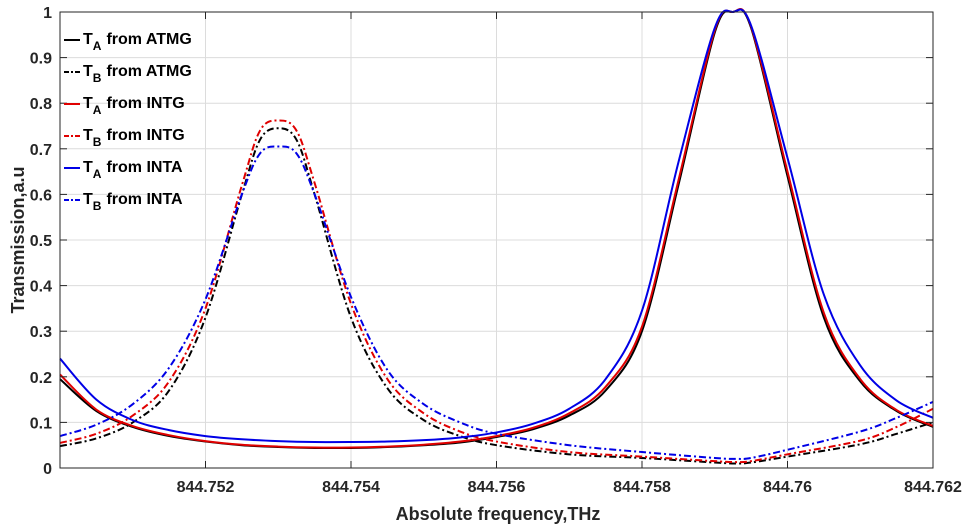 The width and height of the screenshot is (970, 528). Describe the element at coordinates (41, 104) in the screenshot. I see `y-tick-label: 0.8` at that location.